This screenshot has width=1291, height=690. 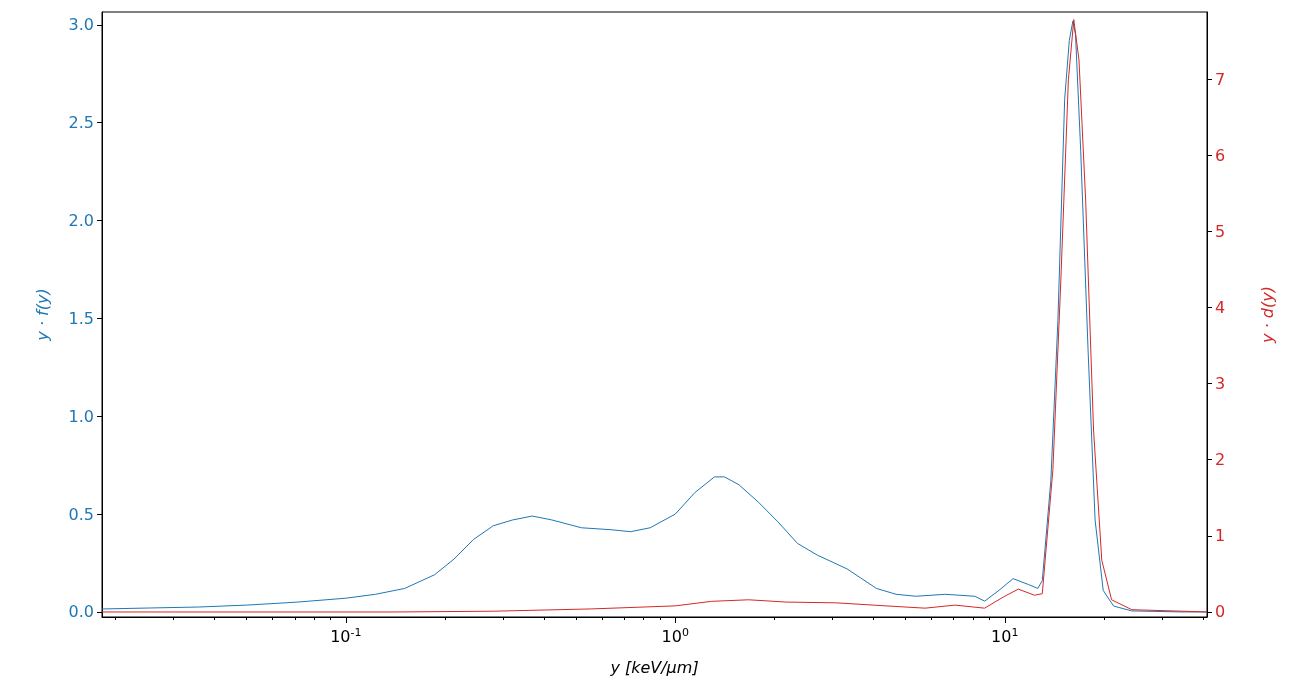 What do you see at coordinates (1267, 315) in the screenshot?
I see `y2-axis-title: y · d(y)` at bounding box center [1267, 315].